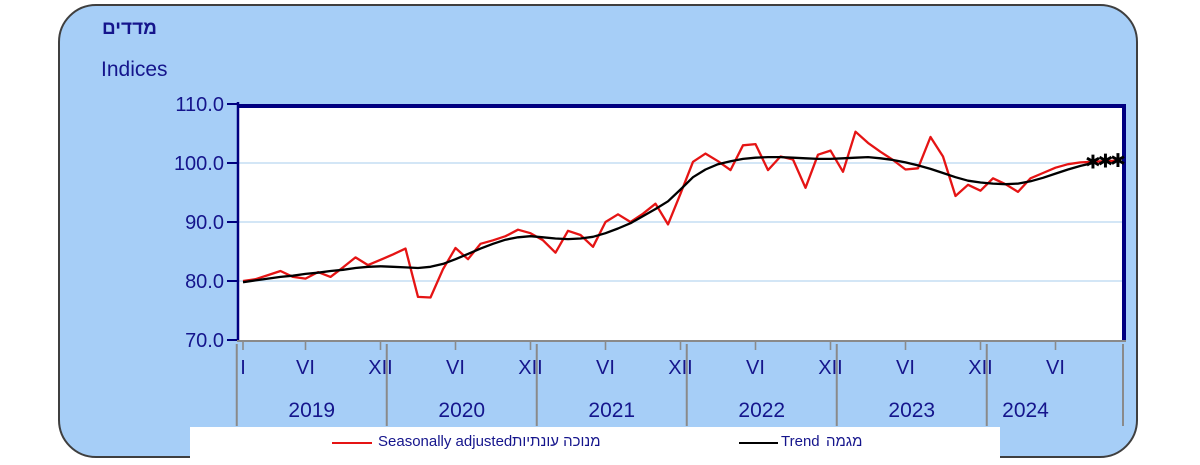 Image resolution: width=1200 pixels, height=465 pixels. Describe the element at coordinates (1025, 410) in the screenshot. I see `x-axis-year-label: 2024` at that location.